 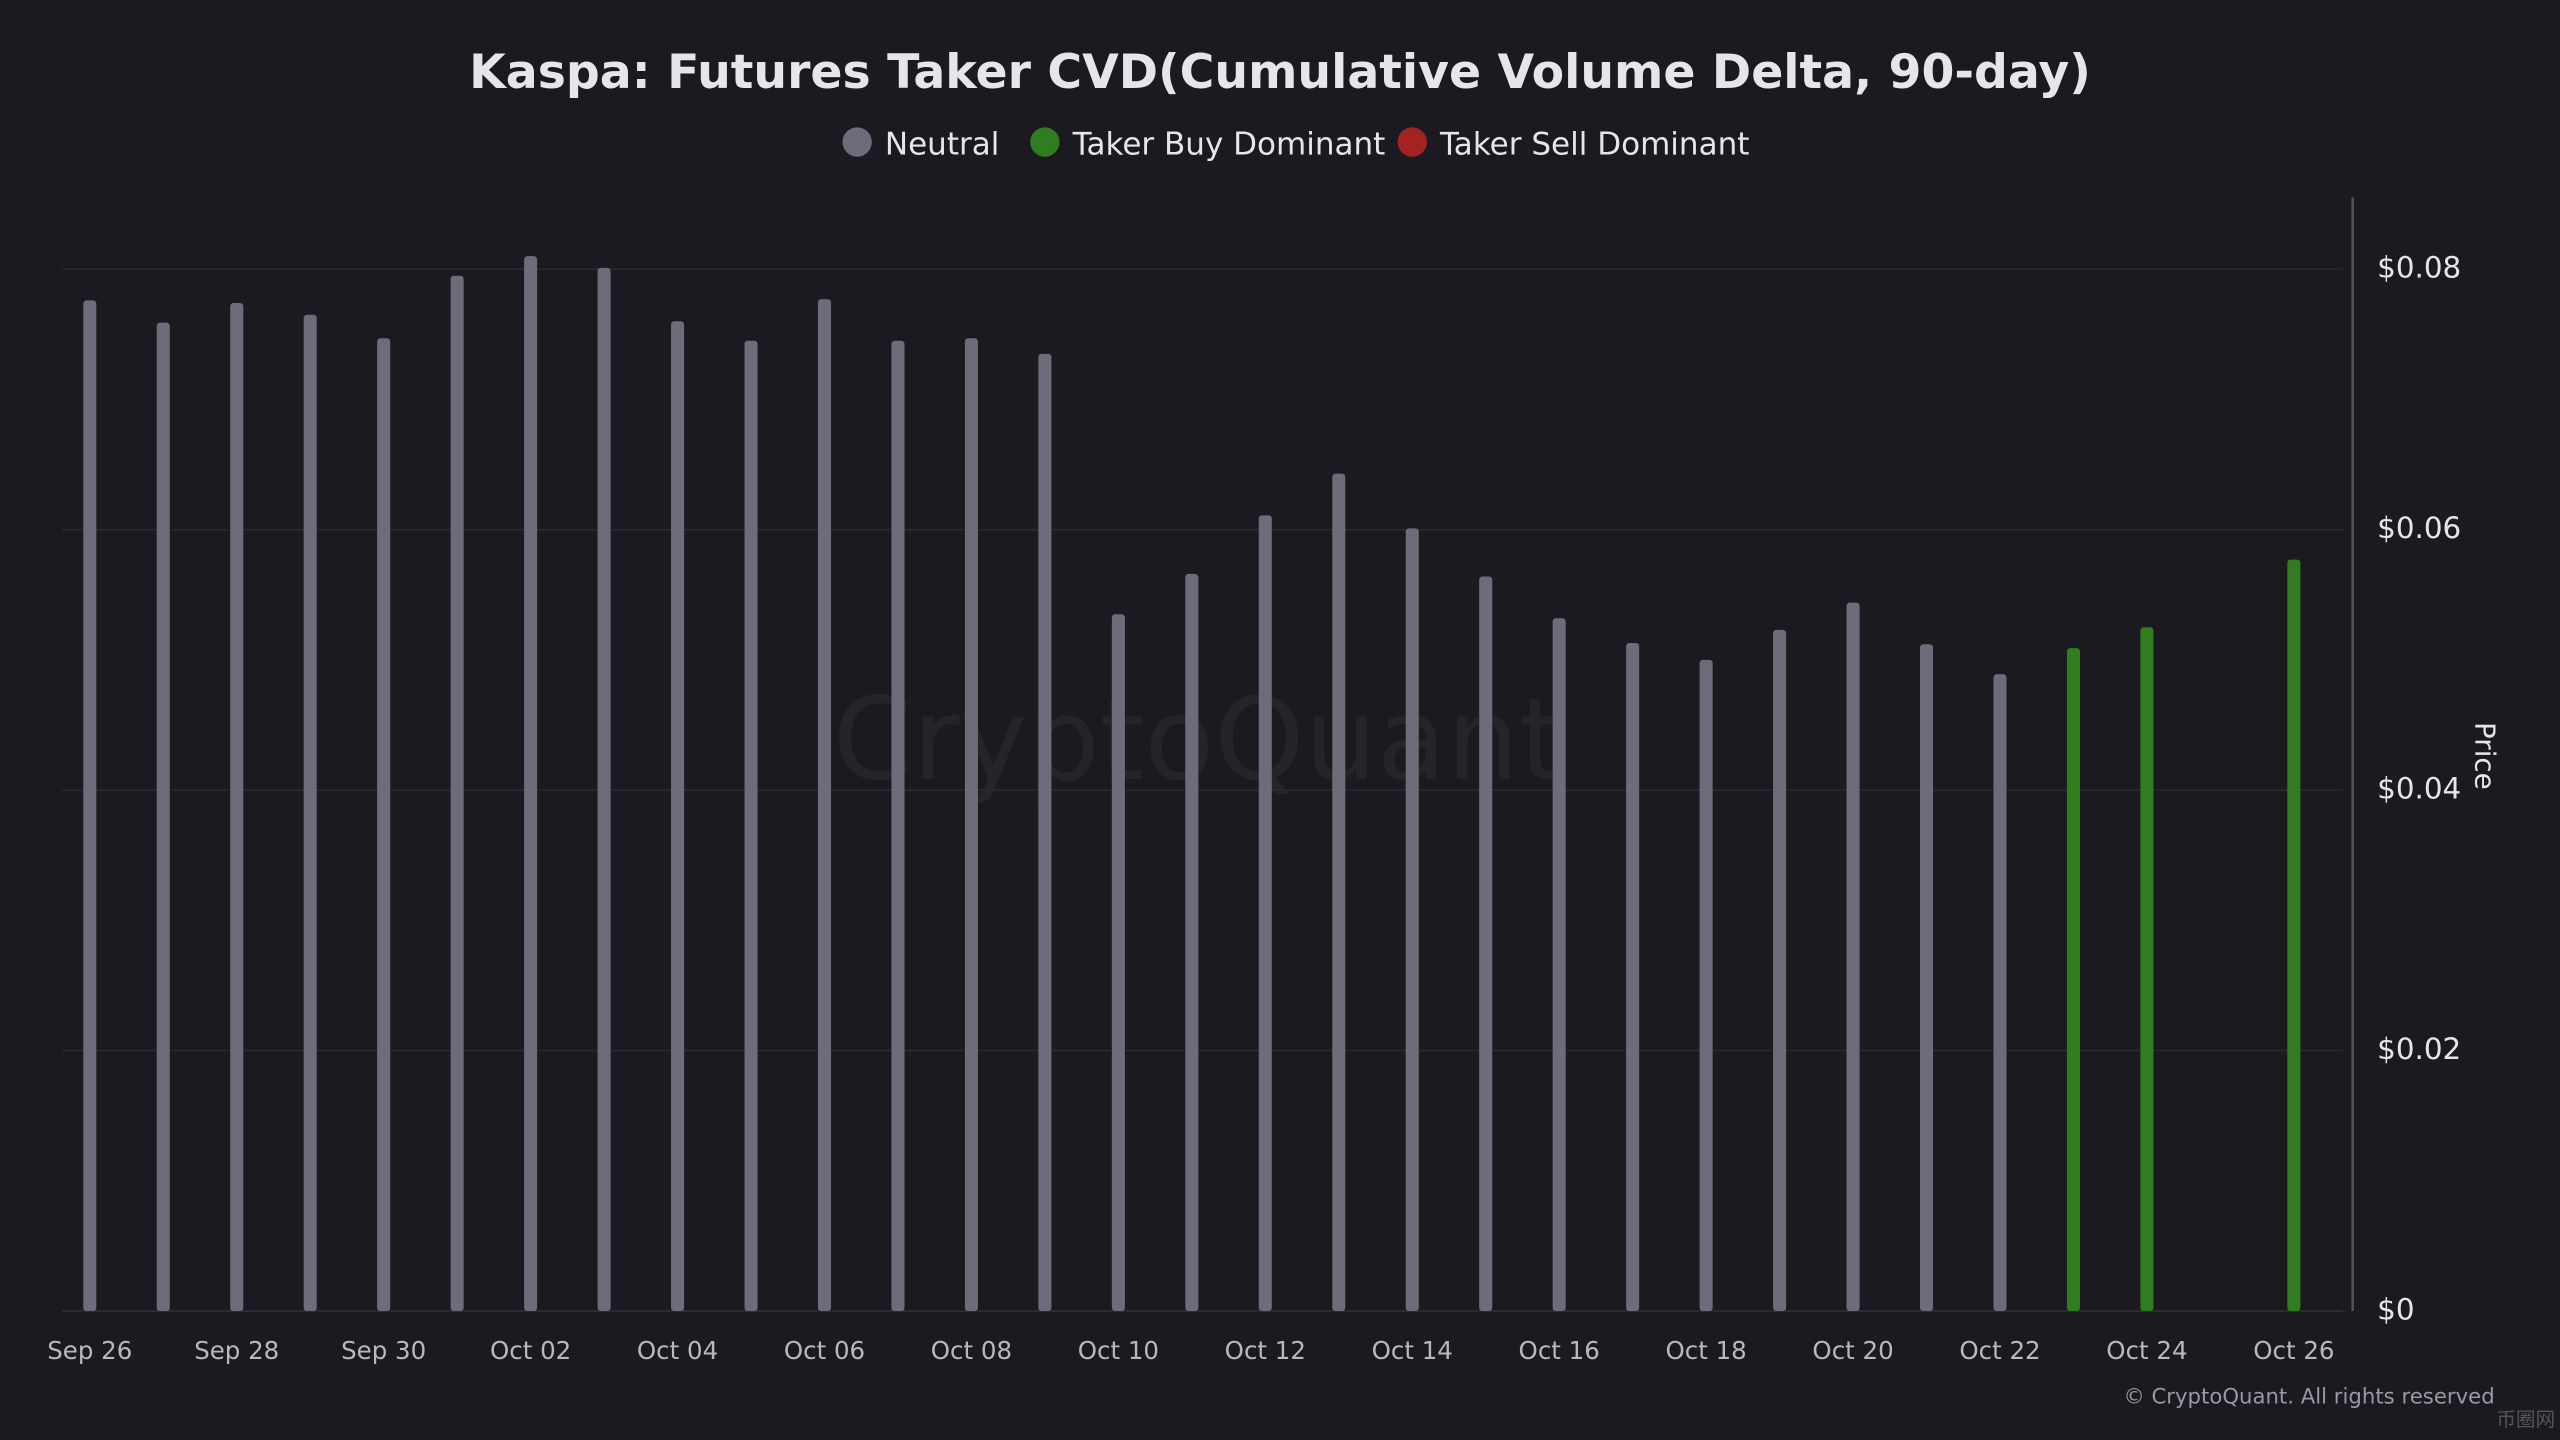 I want to click on y-tick-label: $0.04, so click(x=2419, y=789).